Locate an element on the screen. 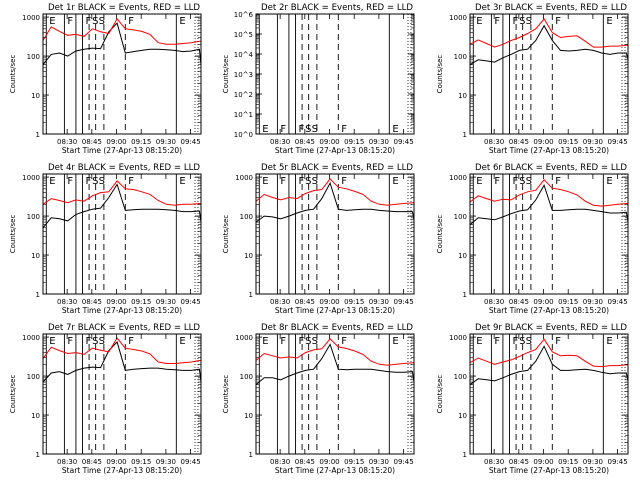 Image resolution: width=640 pixels, height=480 pixels. panel-title: Det 4r BLACK = Events, RED = LLD is located at coordinates (124, 168).